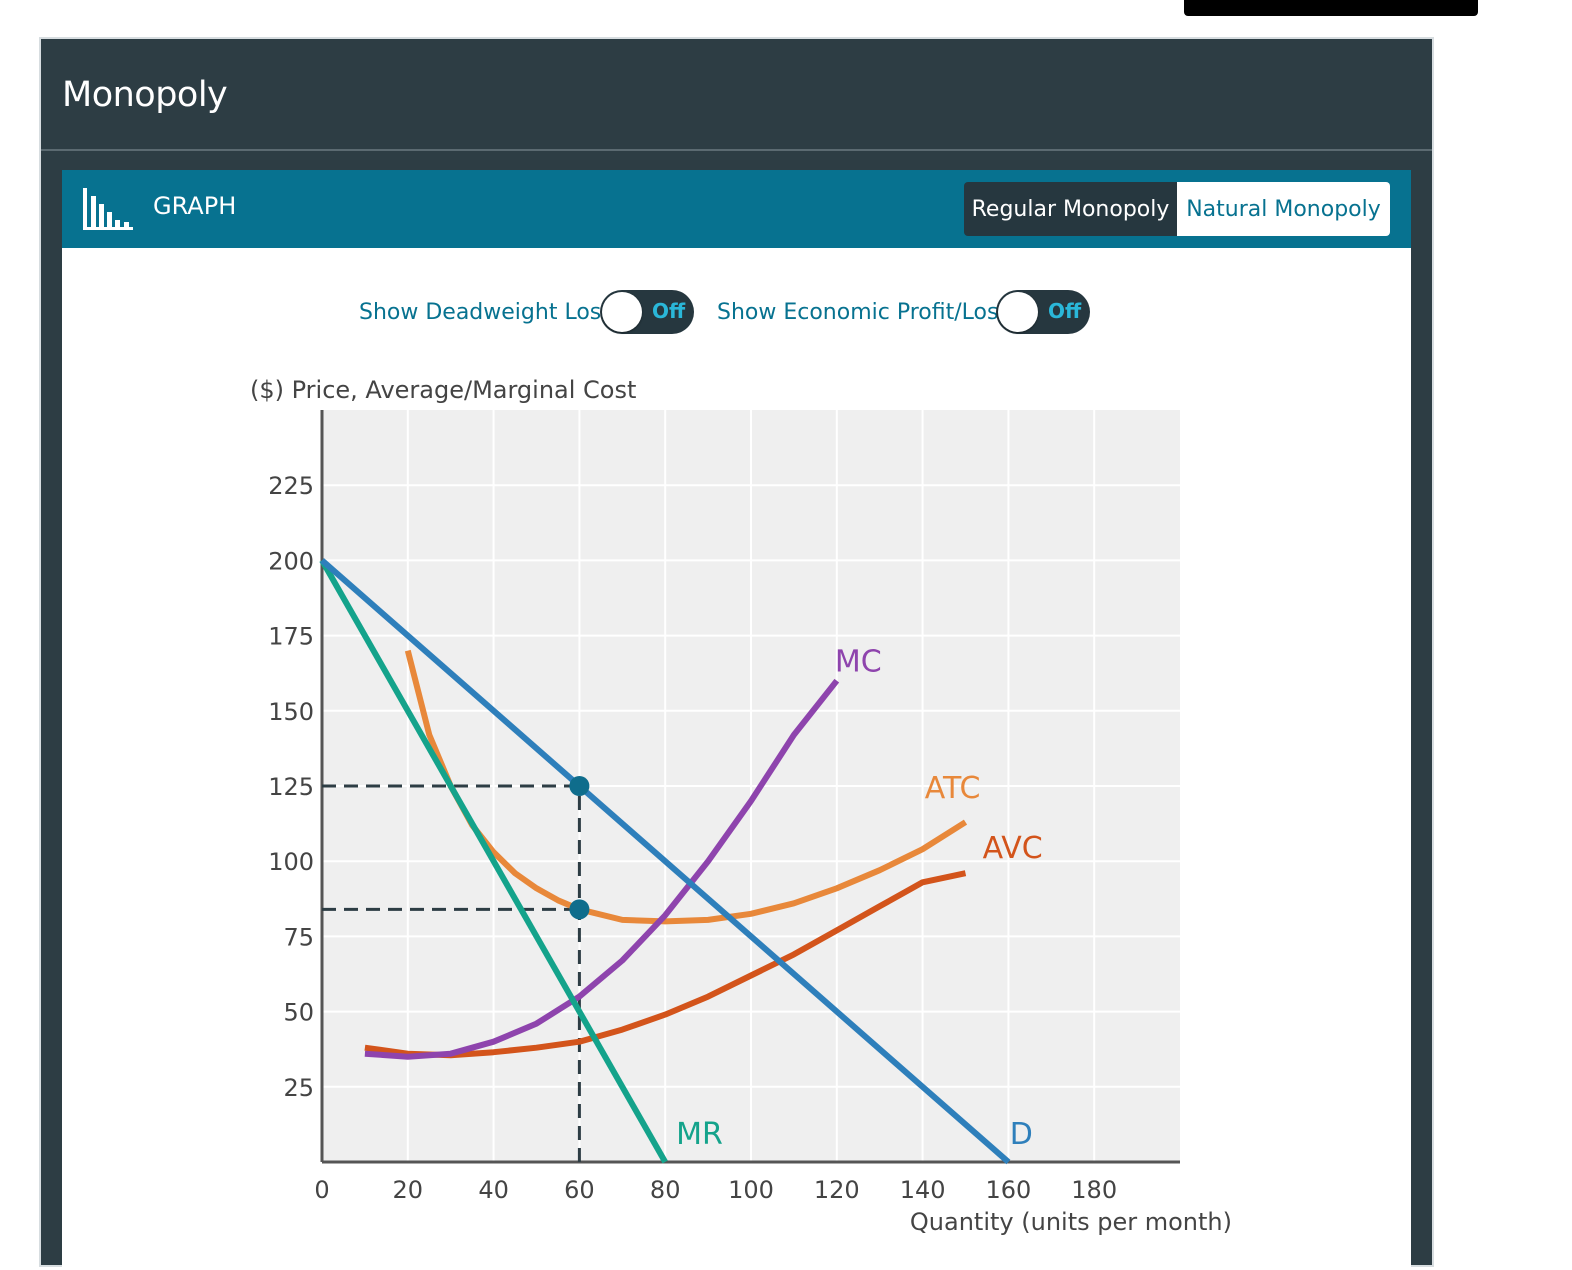  Describe the element at coordinates (1283, 209) in the screenshot. I see `tab-natural-monopoly: Natural Monopoly` at that location.